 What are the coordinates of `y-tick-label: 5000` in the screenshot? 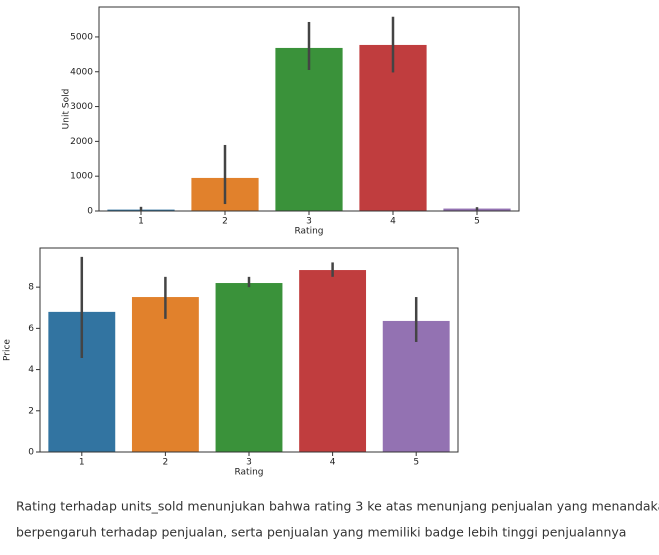 It's located at (81, 37).